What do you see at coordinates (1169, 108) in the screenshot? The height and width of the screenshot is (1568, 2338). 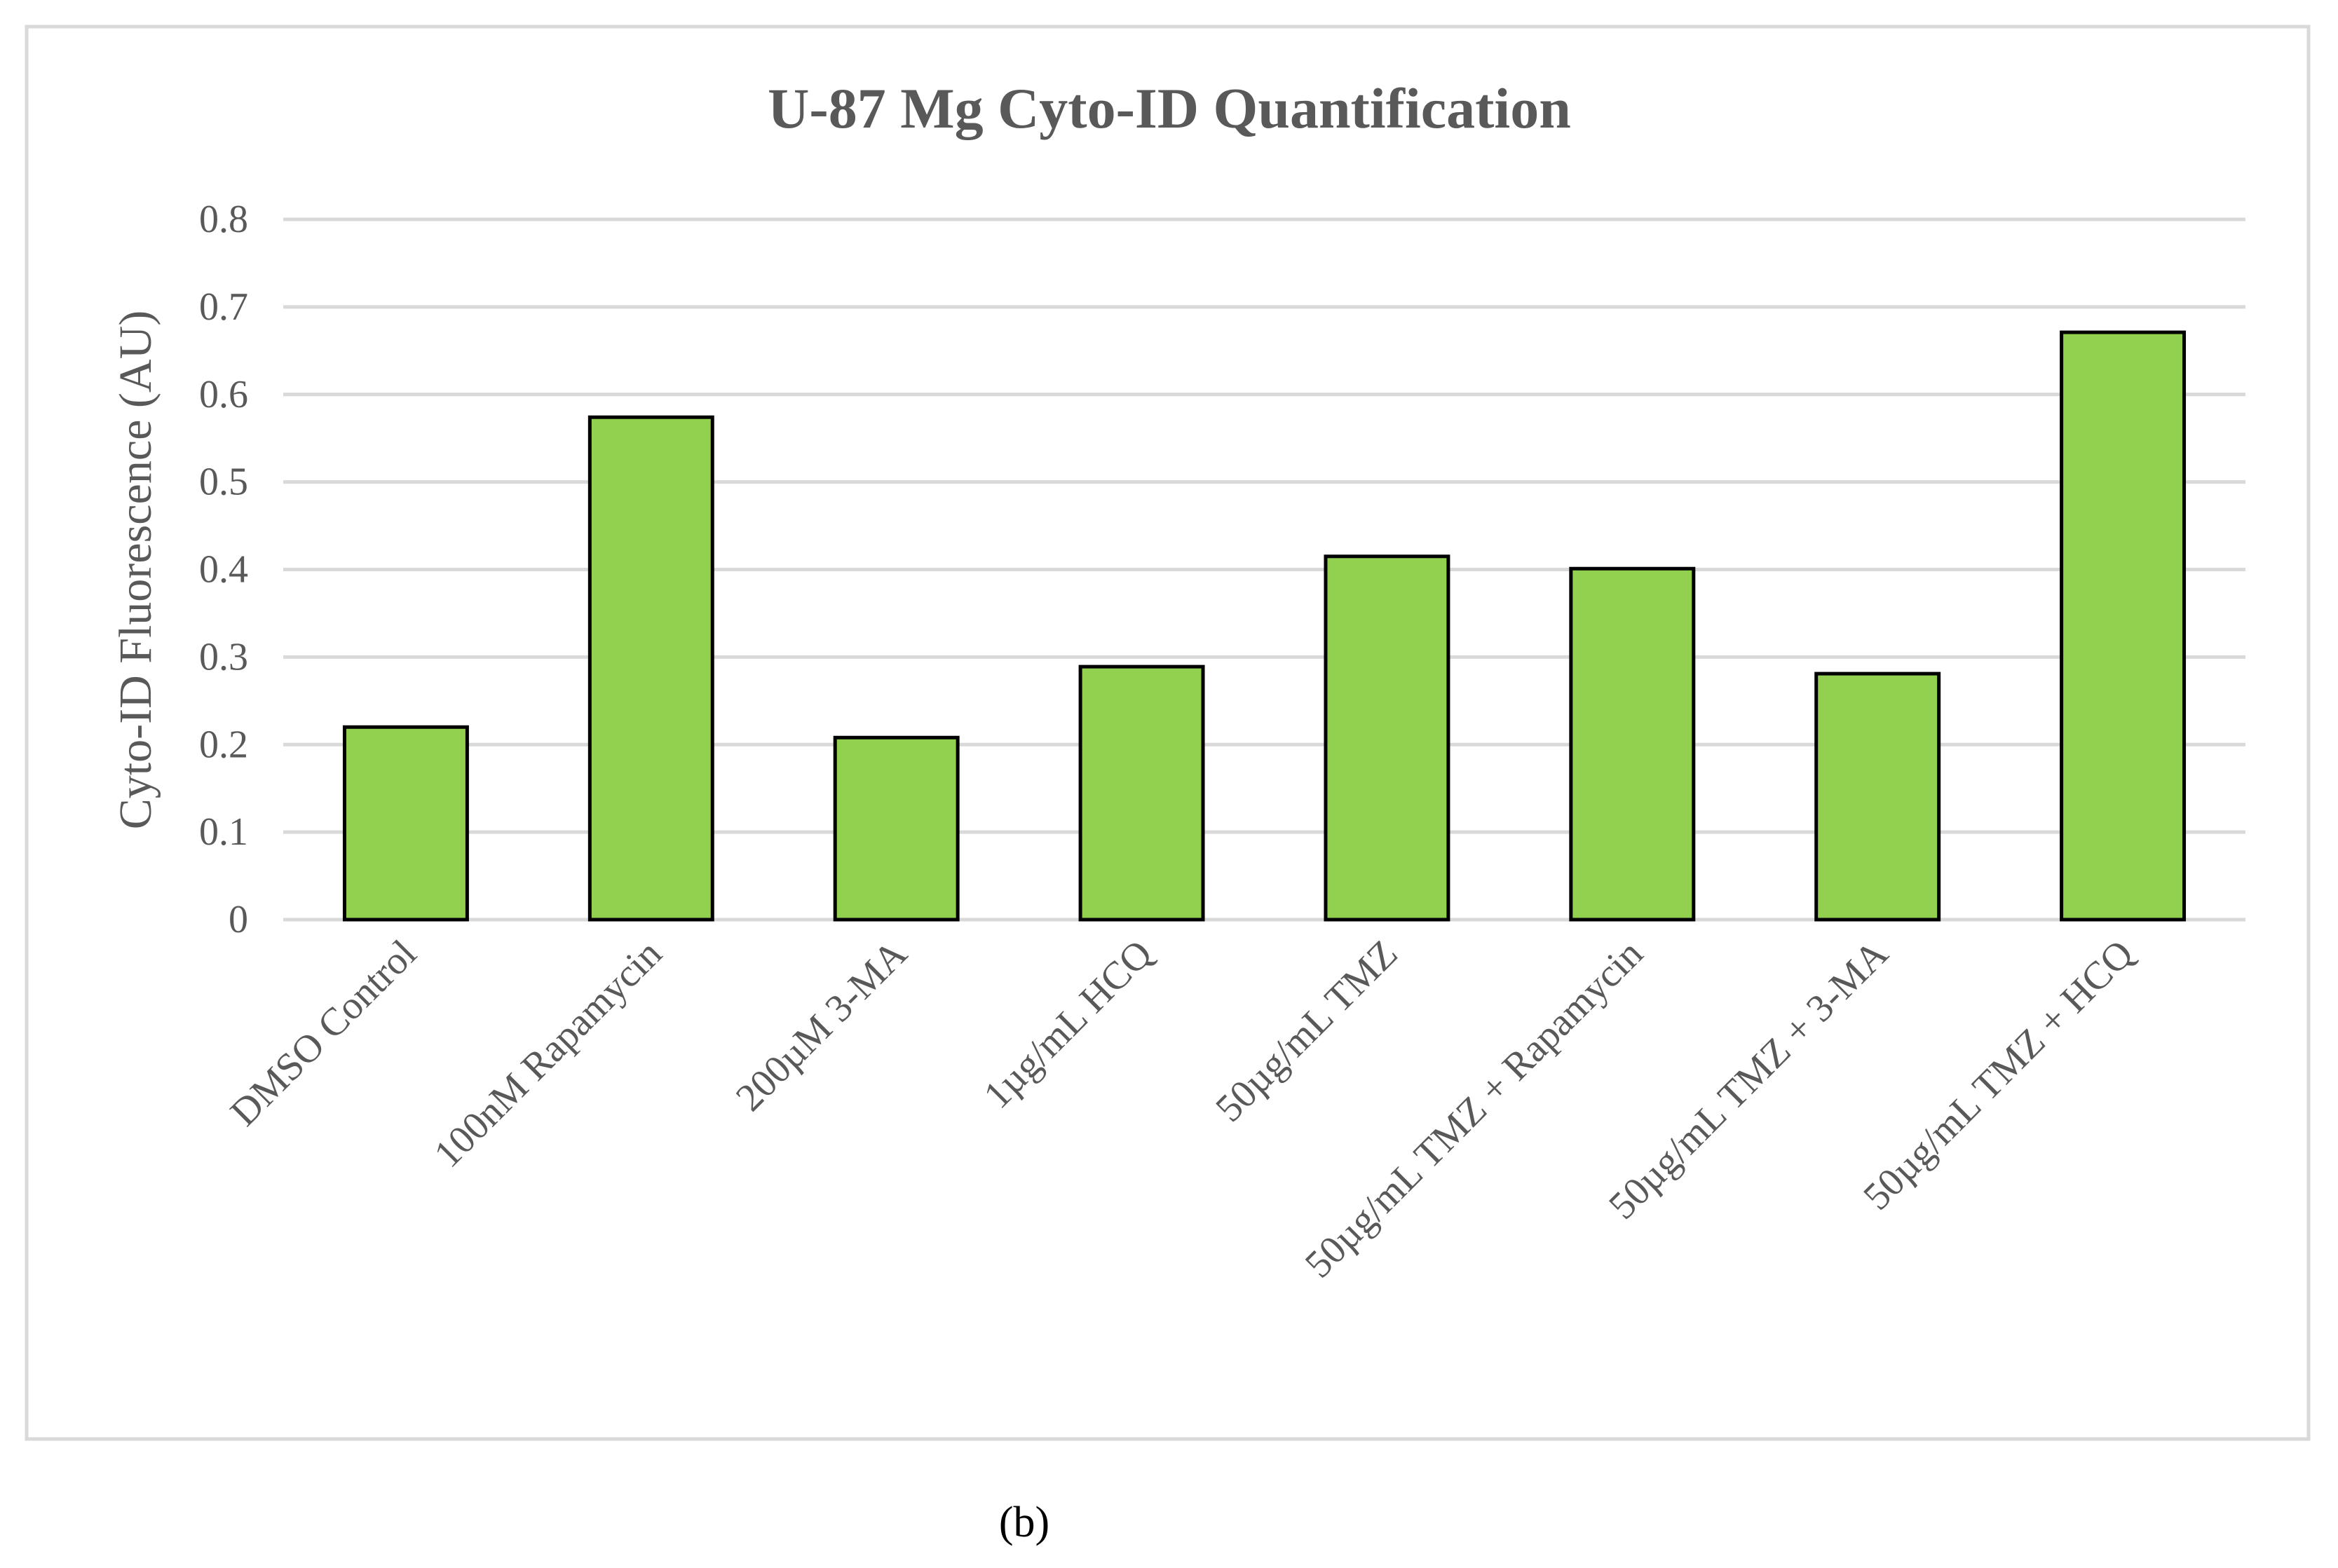 I see `chart-title: U-87 Mg Cyto-ID Quantification` at bounding box center [1169, 108].